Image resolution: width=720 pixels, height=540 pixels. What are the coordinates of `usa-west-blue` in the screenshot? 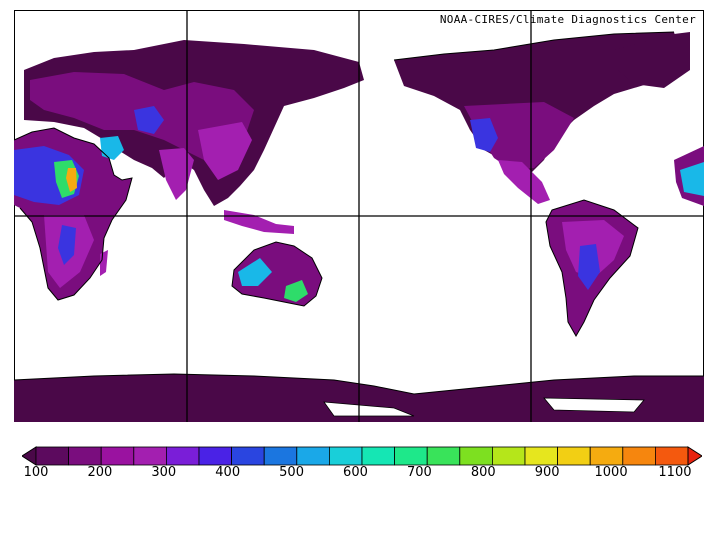 It's located at (484, 135).